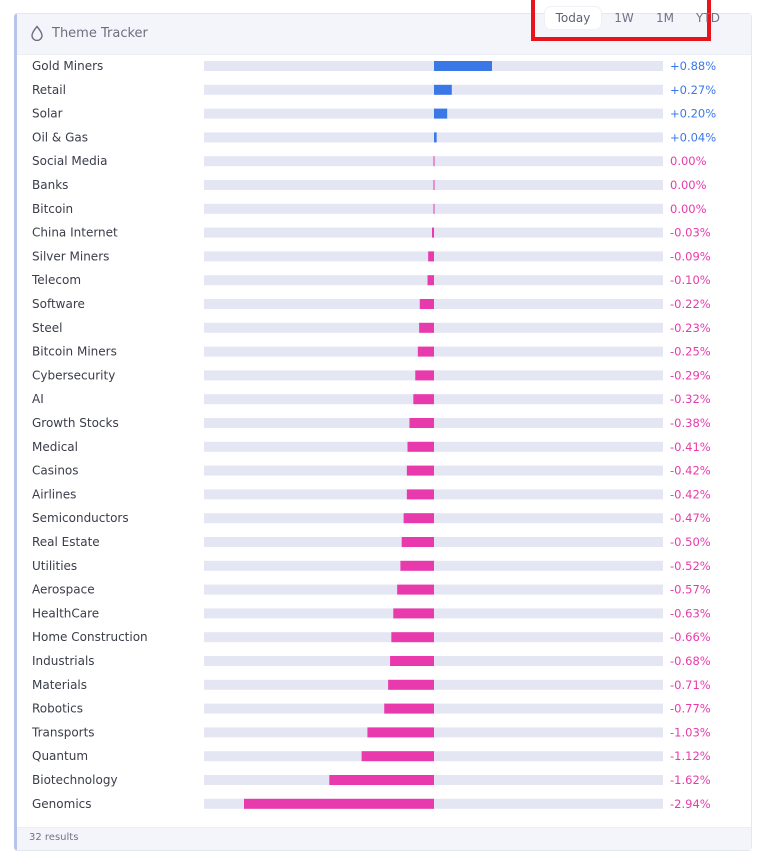  Describe the element at coordinates (54, 837) in the screenshot. I see `results-count: 32 results` at that location.